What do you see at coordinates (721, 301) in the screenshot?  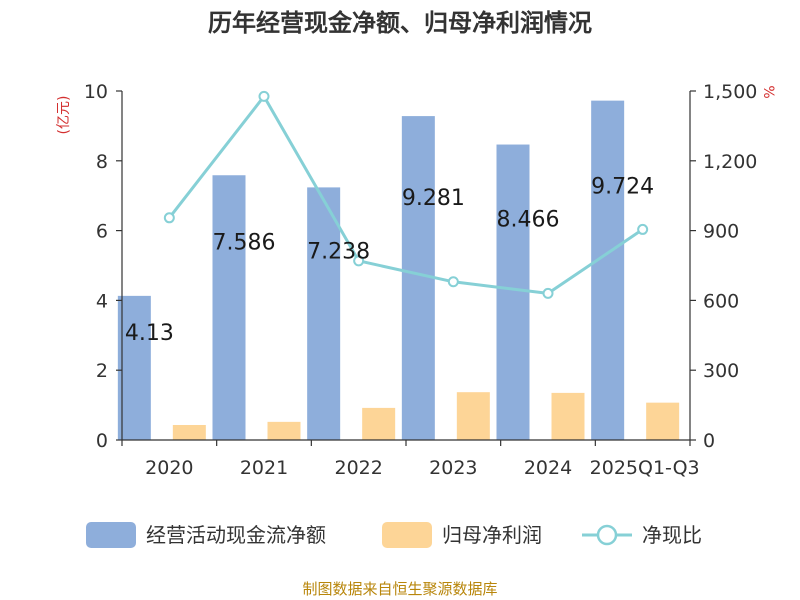 I see `y-right-tick-label: 600` at bounding box center [721, 301].